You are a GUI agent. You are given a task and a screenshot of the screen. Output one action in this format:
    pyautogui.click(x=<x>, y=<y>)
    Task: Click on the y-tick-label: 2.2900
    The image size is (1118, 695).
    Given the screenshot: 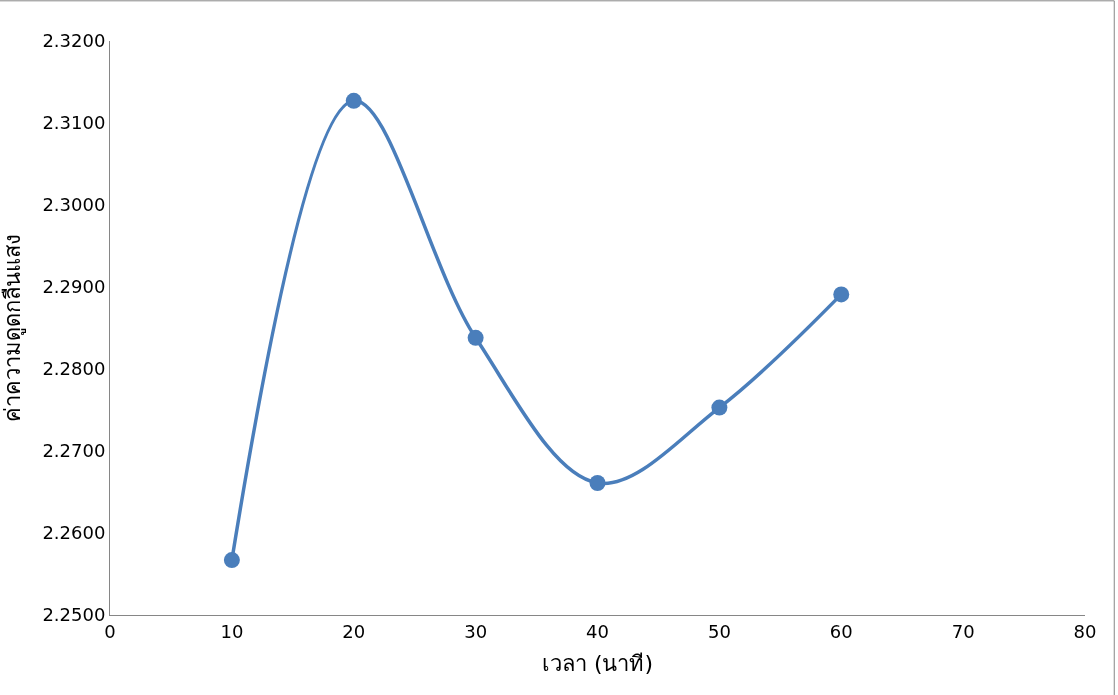 What is the action you would take?
    pyautogui.click(x=74, y=287)
    